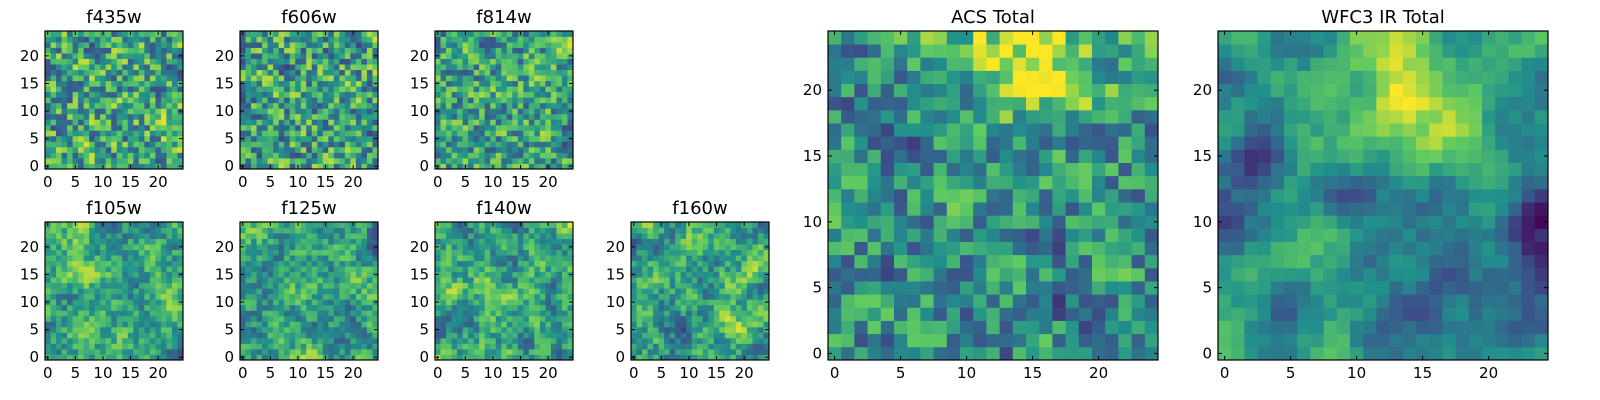  Describe the element at coordinates (662, 373) in the screenshot. I see `x-tick-label: 5` at that location.